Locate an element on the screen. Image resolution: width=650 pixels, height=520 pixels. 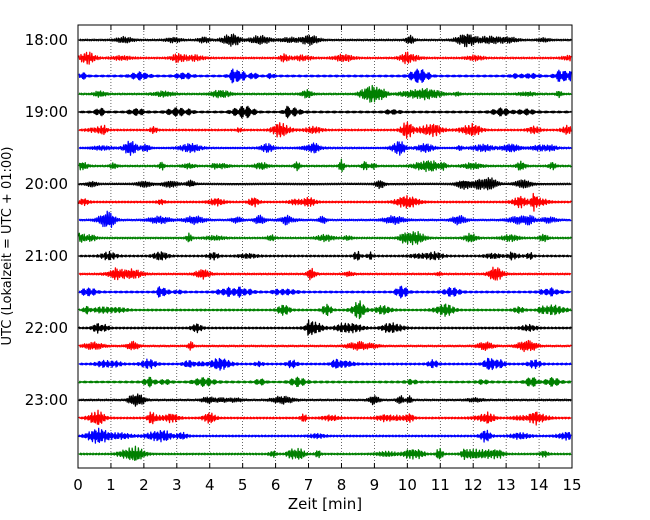
y-tick-label: 19:00 is located at coordinates (46, 112).